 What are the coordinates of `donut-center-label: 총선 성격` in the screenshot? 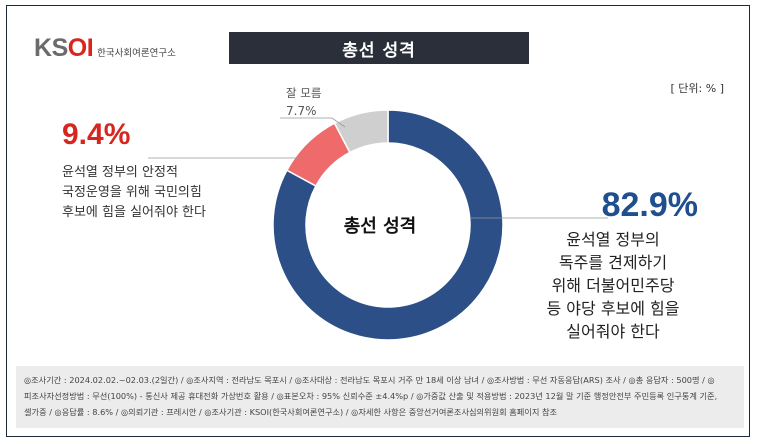 It's located at (380, 226).